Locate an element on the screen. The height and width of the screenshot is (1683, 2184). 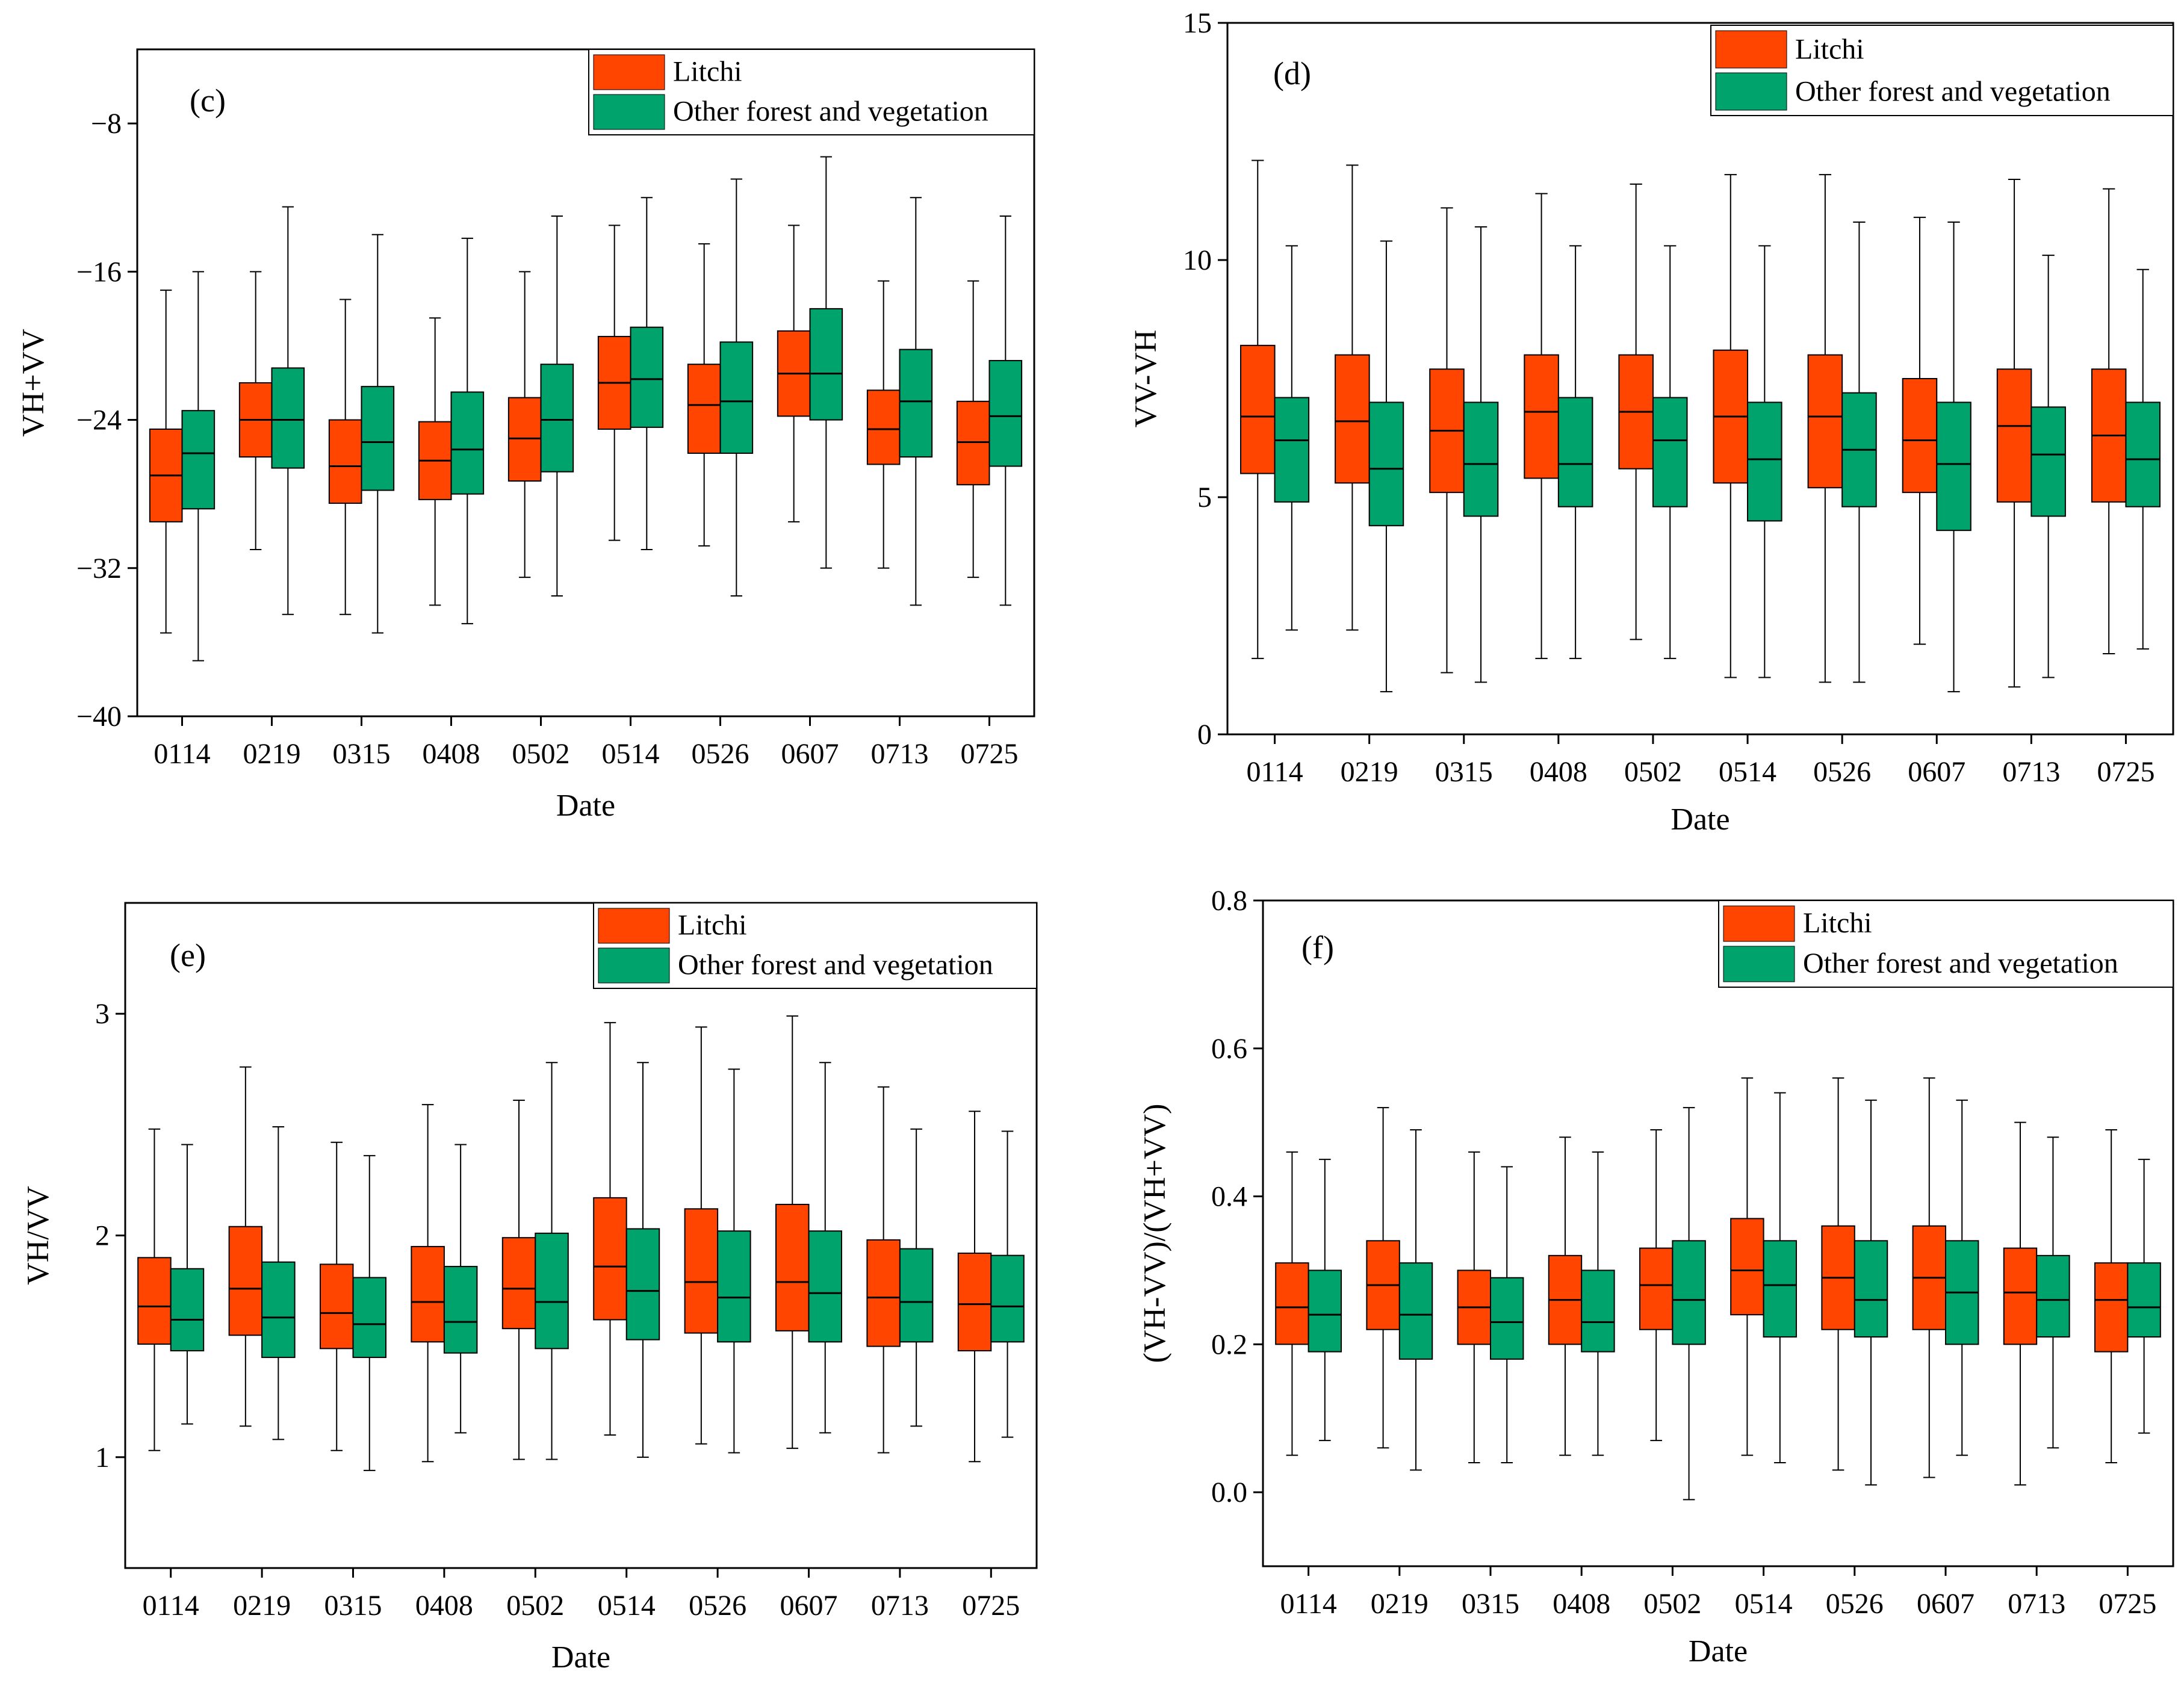
panel-label: (f) is located at coordinates (1317, 947).